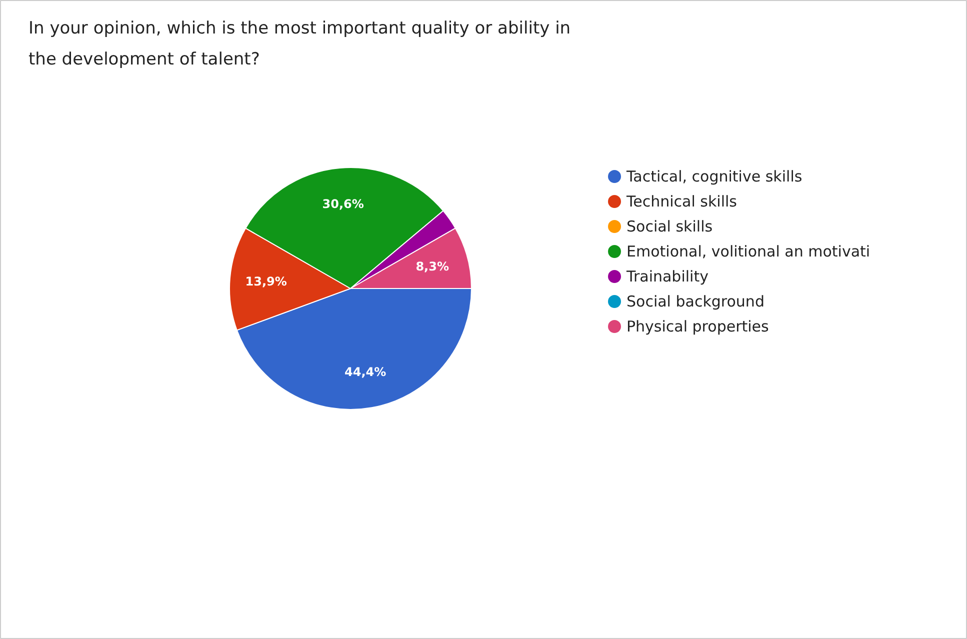  I want to click on legend-label: Trainability, so click(667, 277).